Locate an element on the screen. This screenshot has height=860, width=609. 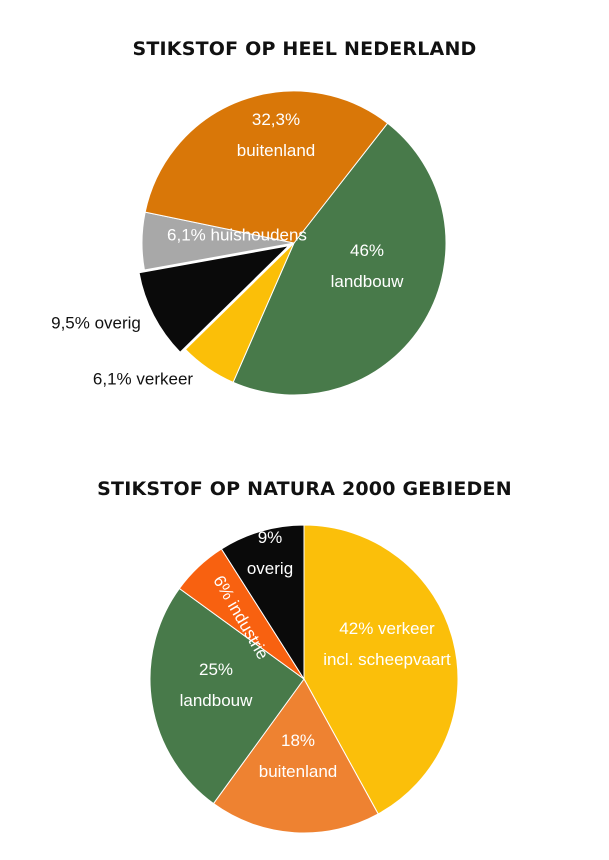
slice-label: 32,3% buitenland is located at coordinates (276, 135).